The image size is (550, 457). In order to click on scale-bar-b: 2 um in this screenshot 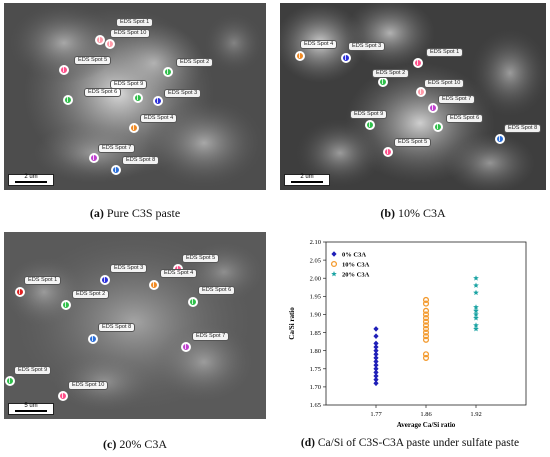, I will do `click(307, 180)`.